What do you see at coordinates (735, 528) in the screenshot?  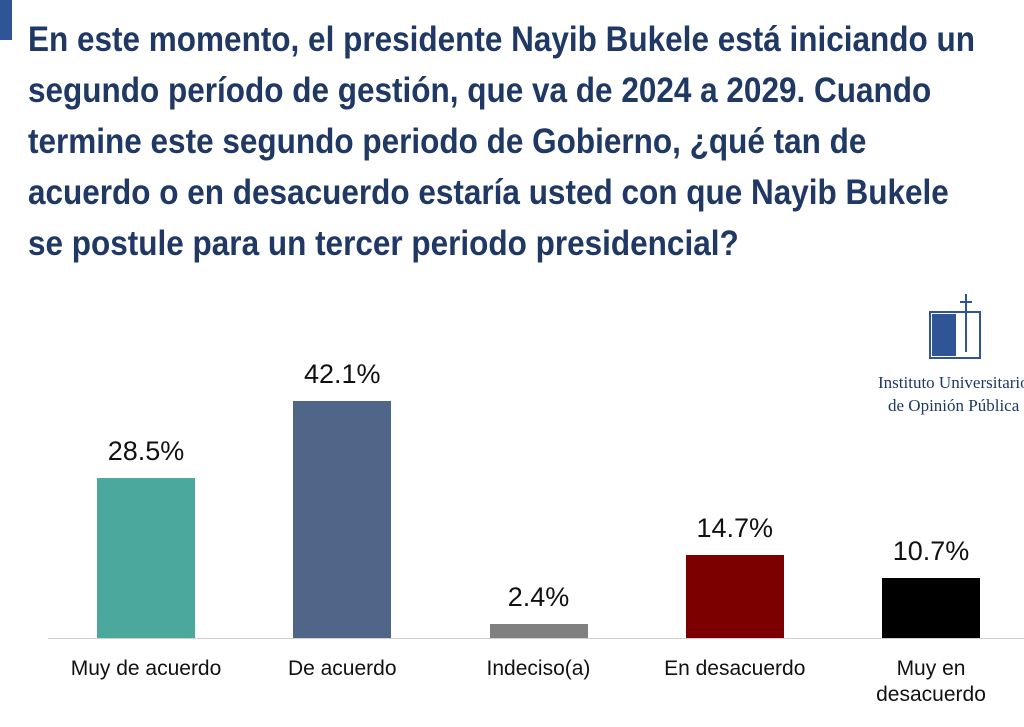 I see `value-label: 14.7%` at bounding box center [735, 528].